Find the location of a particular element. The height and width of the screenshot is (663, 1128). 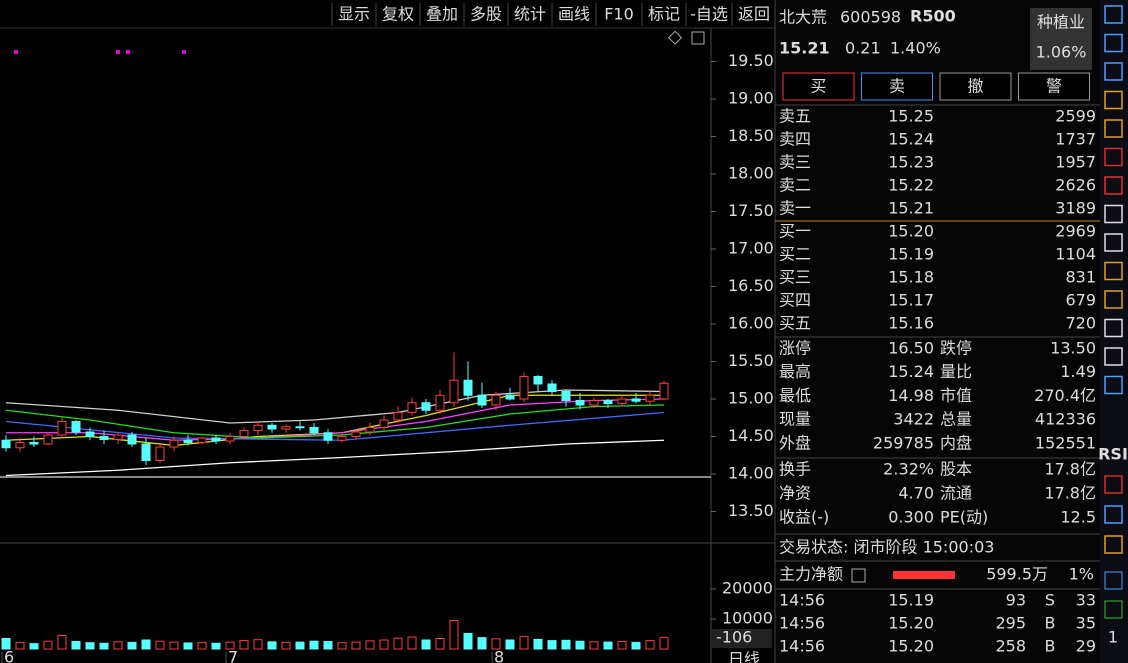

trade-volume: 258 is located at coordinates (1010, 646).